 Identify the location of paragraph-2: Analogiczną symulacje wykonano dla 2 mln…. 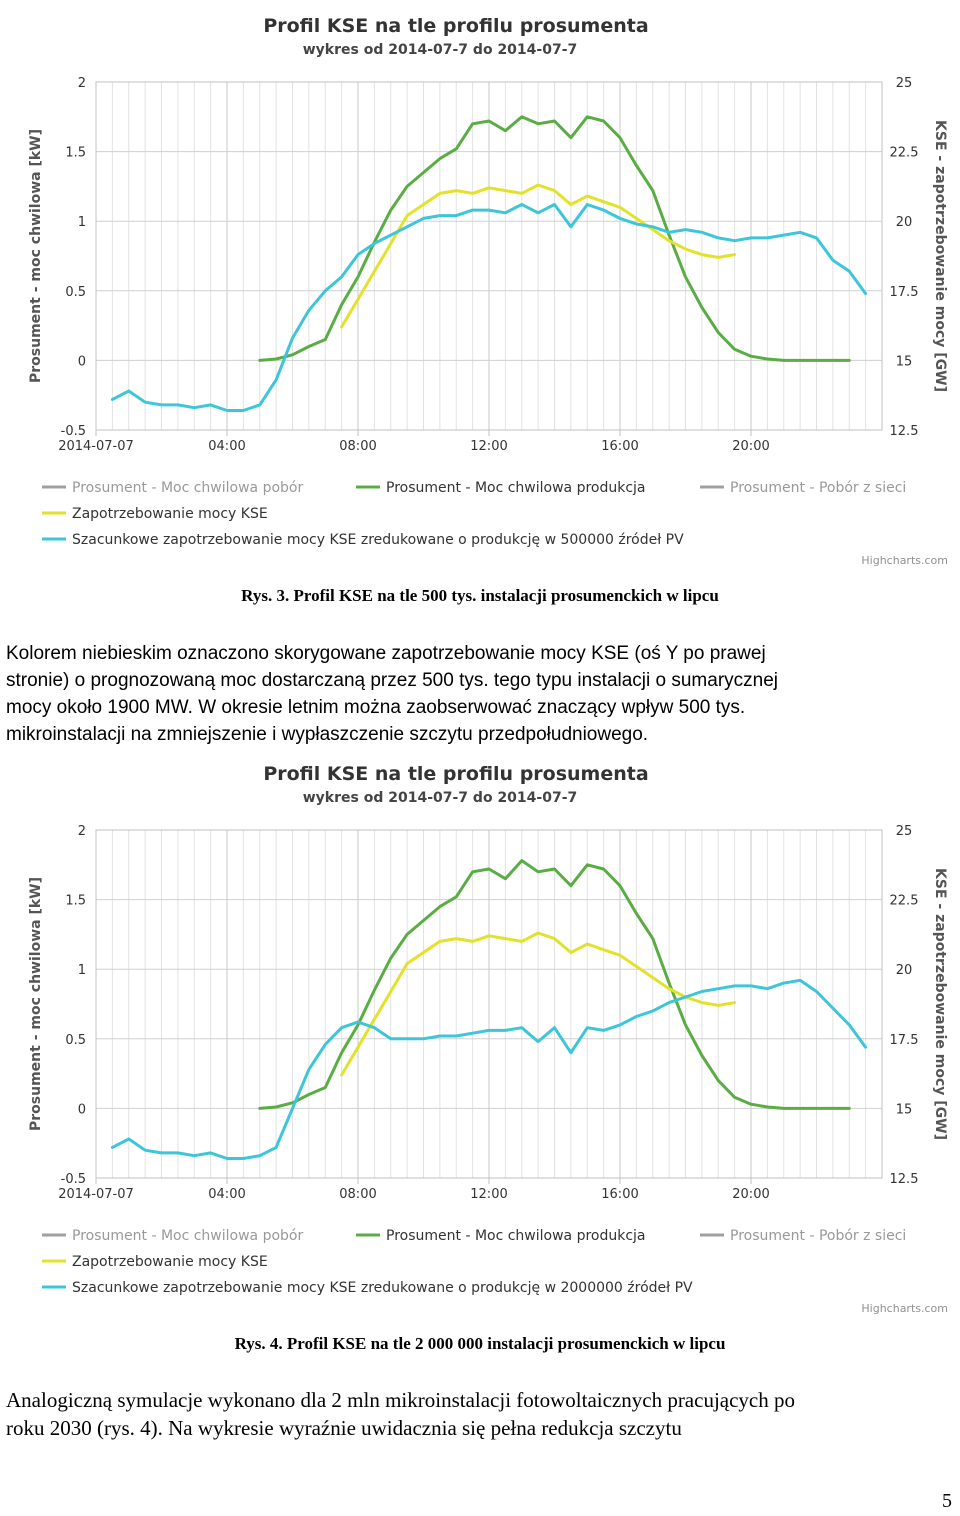
(480, 1414).